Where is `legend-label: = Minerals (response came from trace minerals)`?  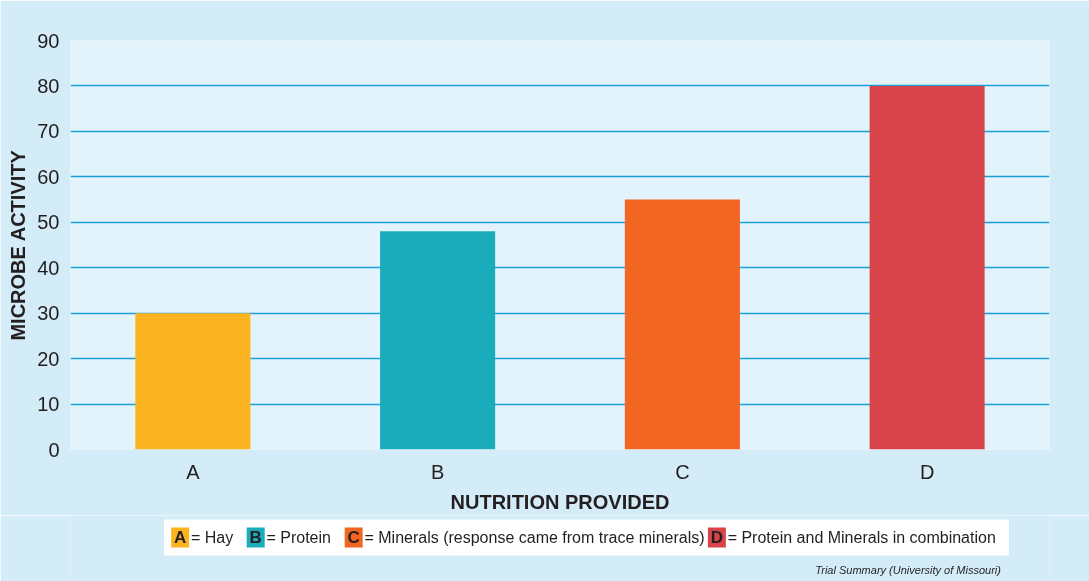 legend-label: = Minerals (response came from trace minerals) is located at coordinates (534, 537).